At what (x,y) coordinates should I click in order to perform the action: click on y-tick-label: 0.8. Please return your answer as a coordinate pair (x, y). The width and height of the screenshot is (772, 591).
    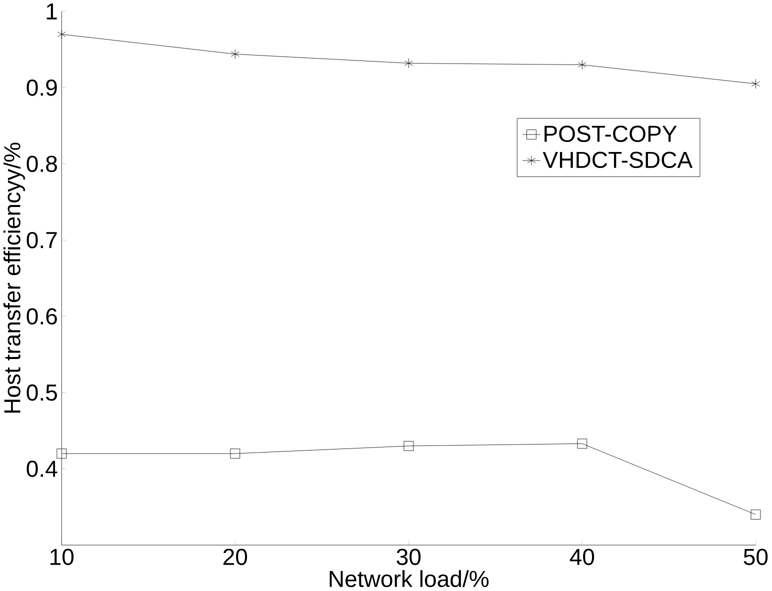
    Looking at the image, I should click on (41, 164).